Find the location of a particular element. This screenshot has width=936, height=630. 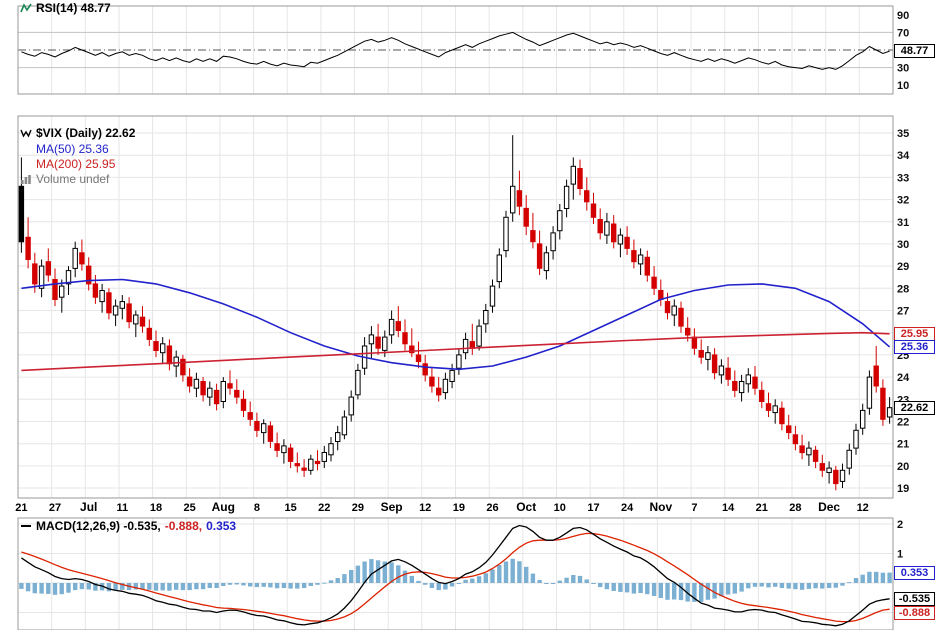

svg-text: Nov is located at coordinates (660, 507).